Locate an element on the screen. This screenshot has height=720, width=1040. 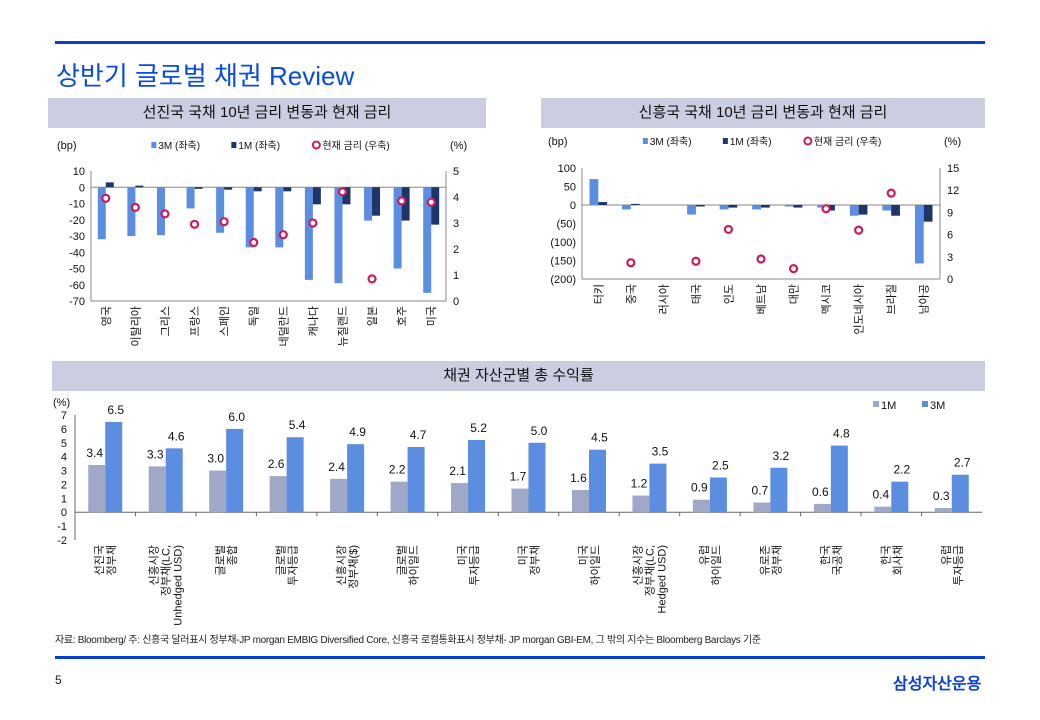
data-label-3m: 3.2 is located at coordinates (781, 456).